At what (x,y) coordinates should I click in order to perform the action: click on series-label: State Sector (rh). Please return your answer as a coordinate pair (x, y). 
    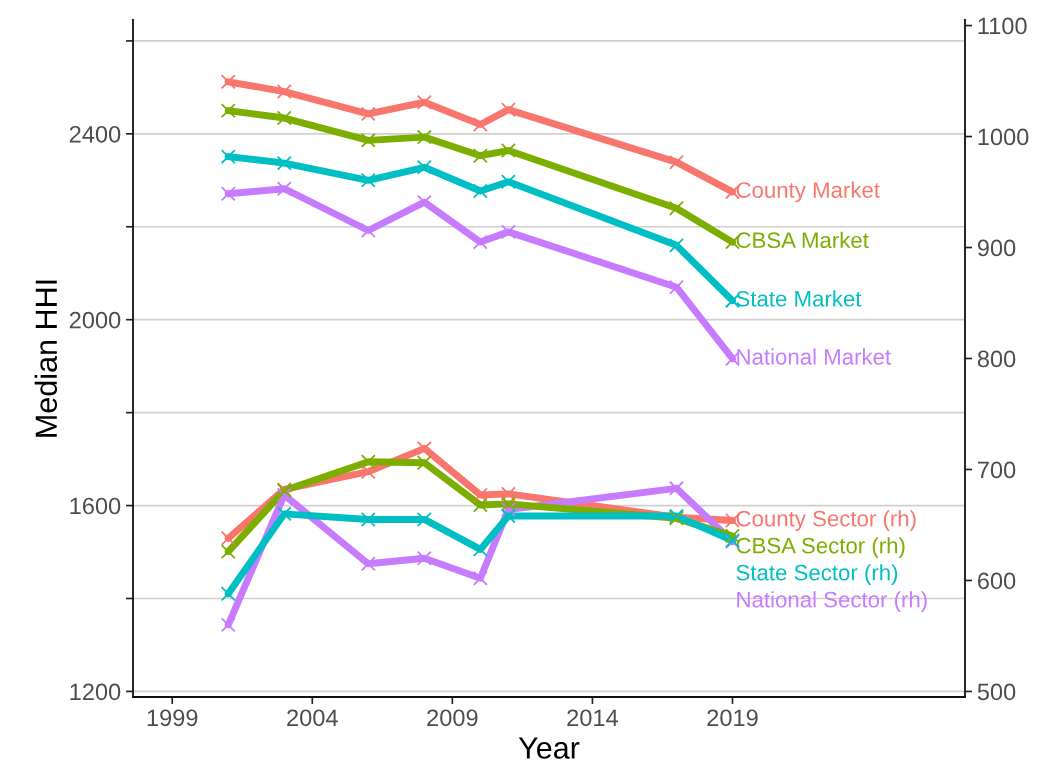
    Looking at the image, I should click on (817, 574).